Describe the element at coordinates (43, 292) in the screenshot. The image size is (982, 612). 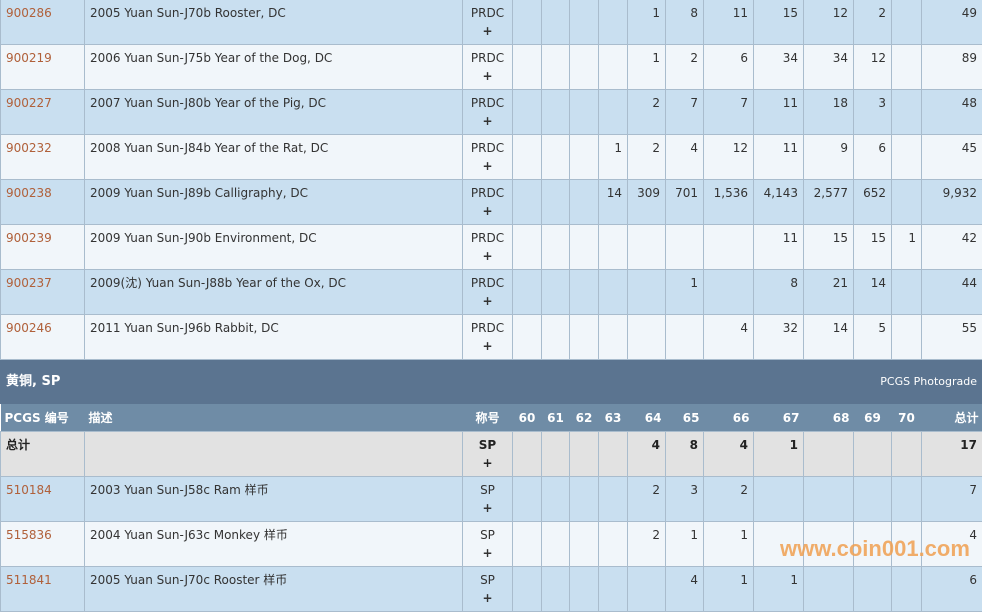
I see `pcgs-number-cell: 900237` at that location.